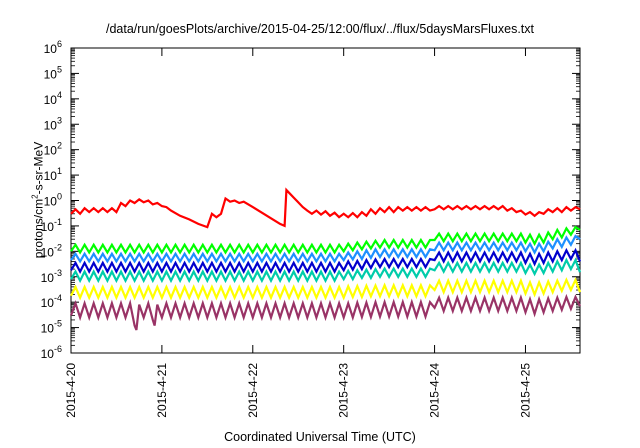 The image size is (640, 448). What do you see at coordinates (53, 149) in the screenshot?
I see `y-tick-label: 10²` at bounding box center [53, 149].